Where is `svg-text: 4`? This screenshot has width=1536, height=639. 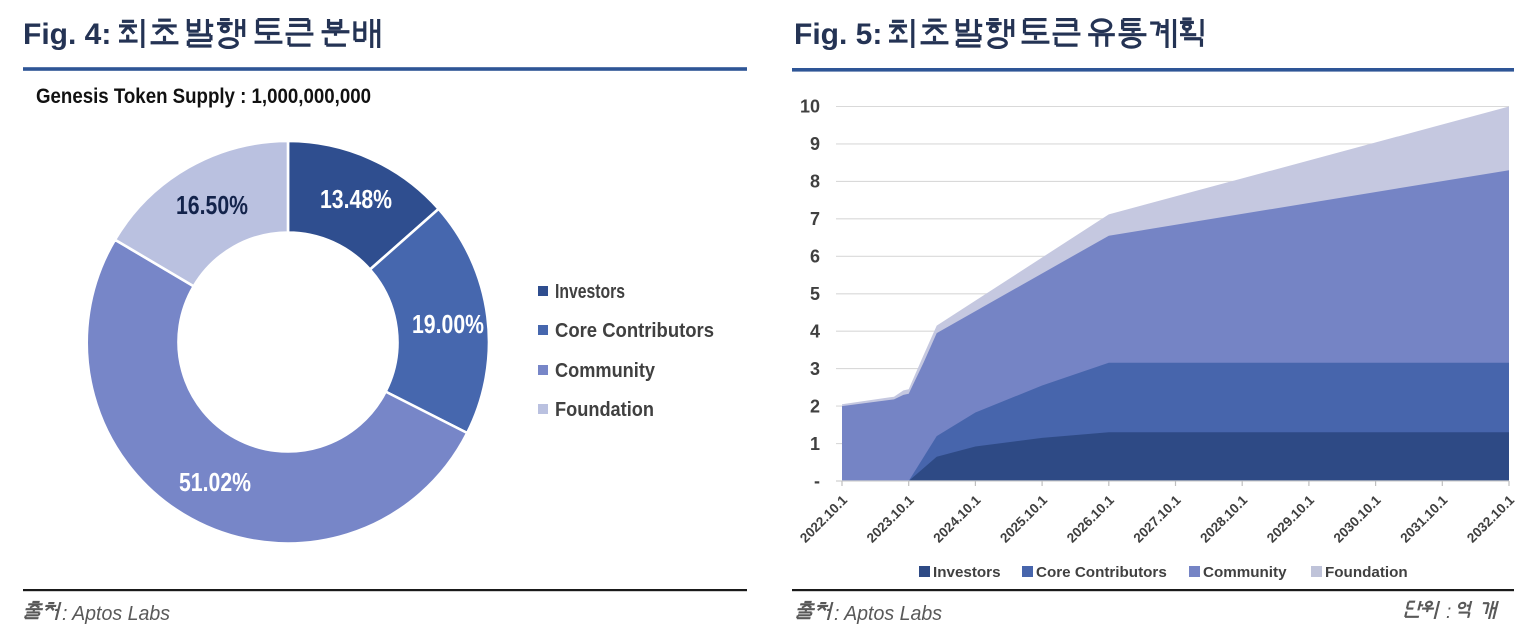 svg-text: 4 is located at coordinates (815, 332).